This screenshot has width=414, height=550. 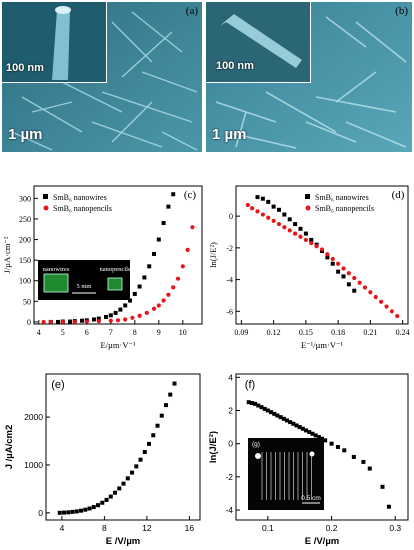 I want to click on x-tick-label: 4, so click(x=39, y=332).